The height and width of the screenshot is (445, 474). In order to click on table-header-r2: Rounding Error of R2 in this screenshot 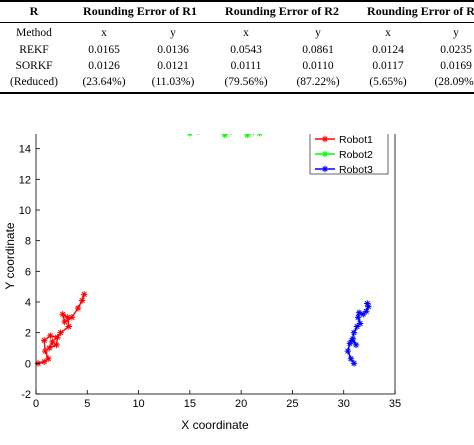, I will do `click(282, 11)`.